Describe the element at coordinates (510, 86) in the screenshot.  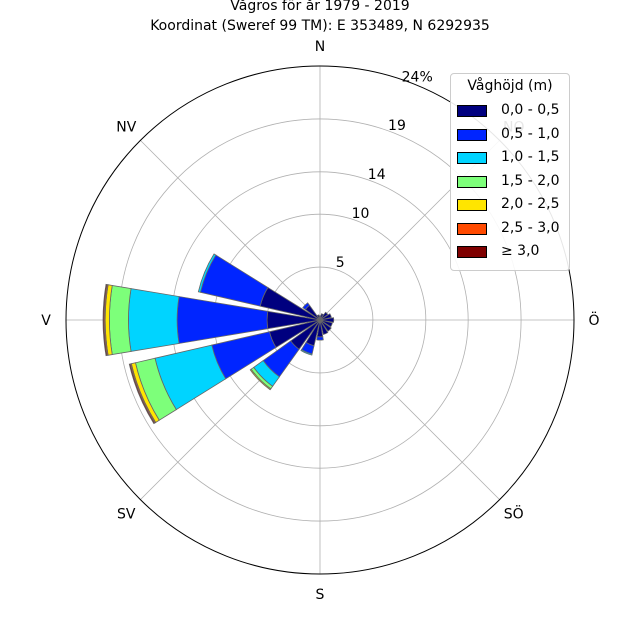
I see `legend-title: Våghöjd (m)` at that location.